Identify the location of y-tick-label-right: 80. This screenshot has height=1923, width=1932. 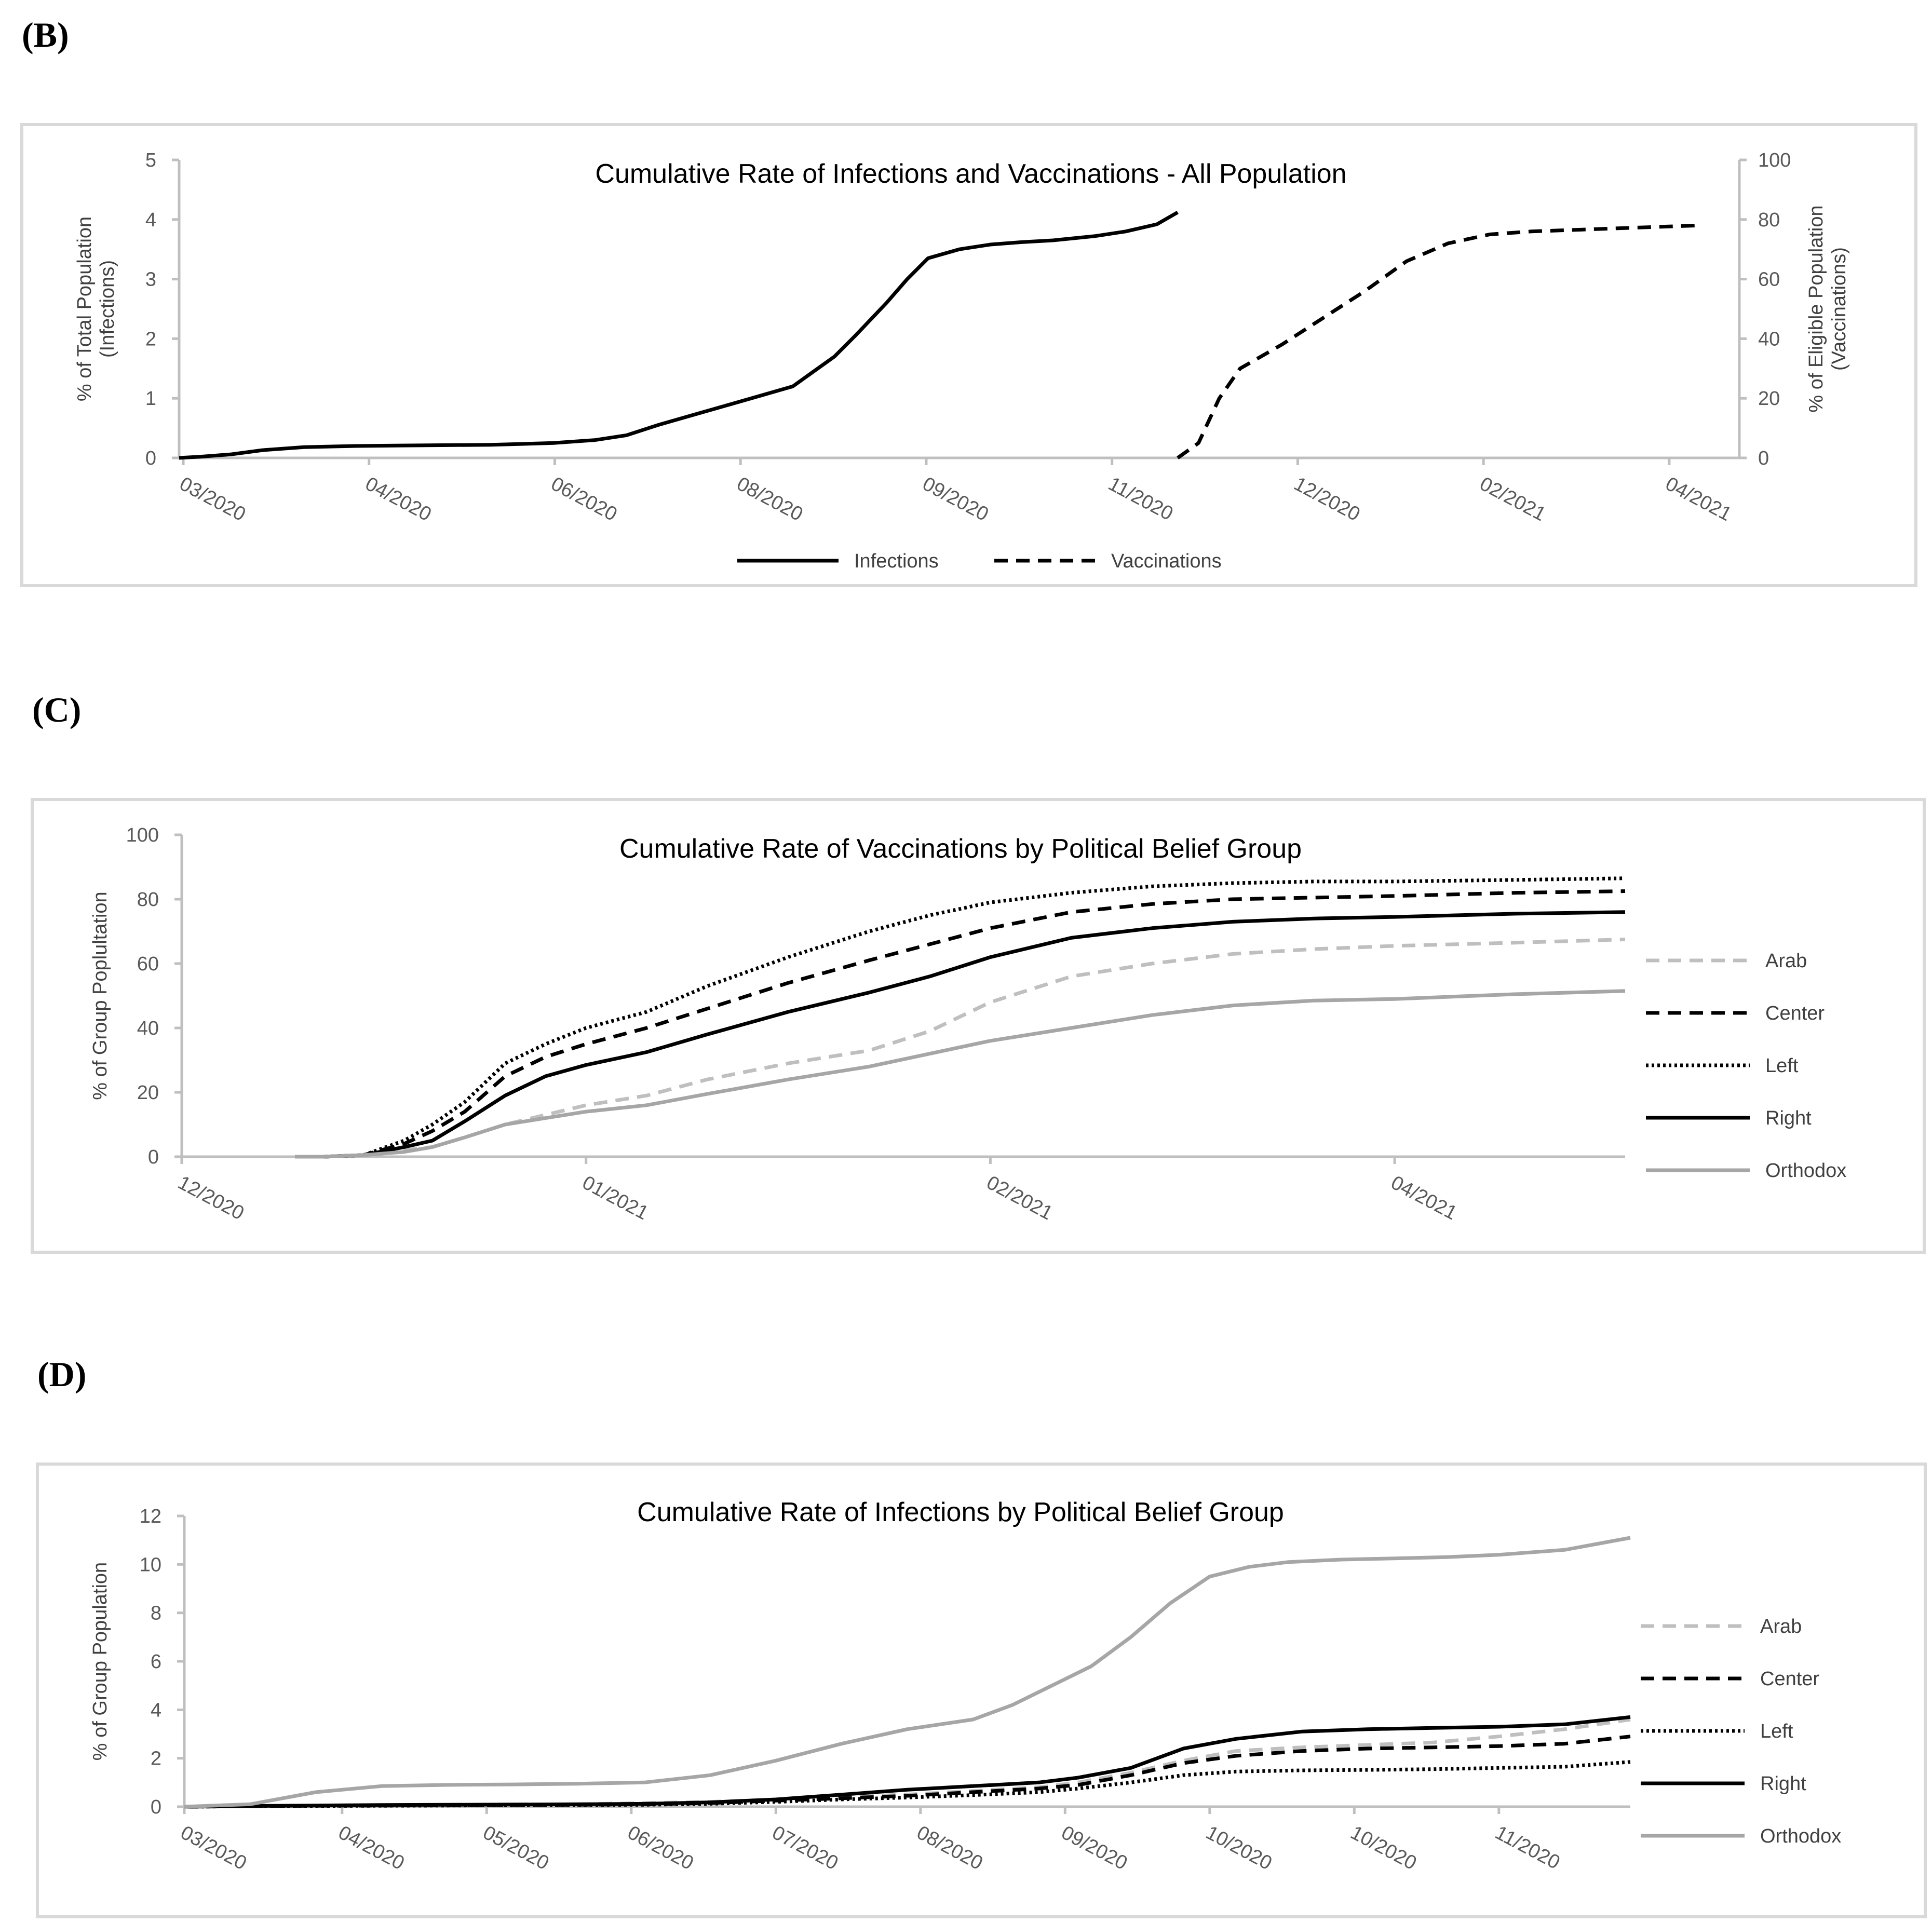
(1769, 220).